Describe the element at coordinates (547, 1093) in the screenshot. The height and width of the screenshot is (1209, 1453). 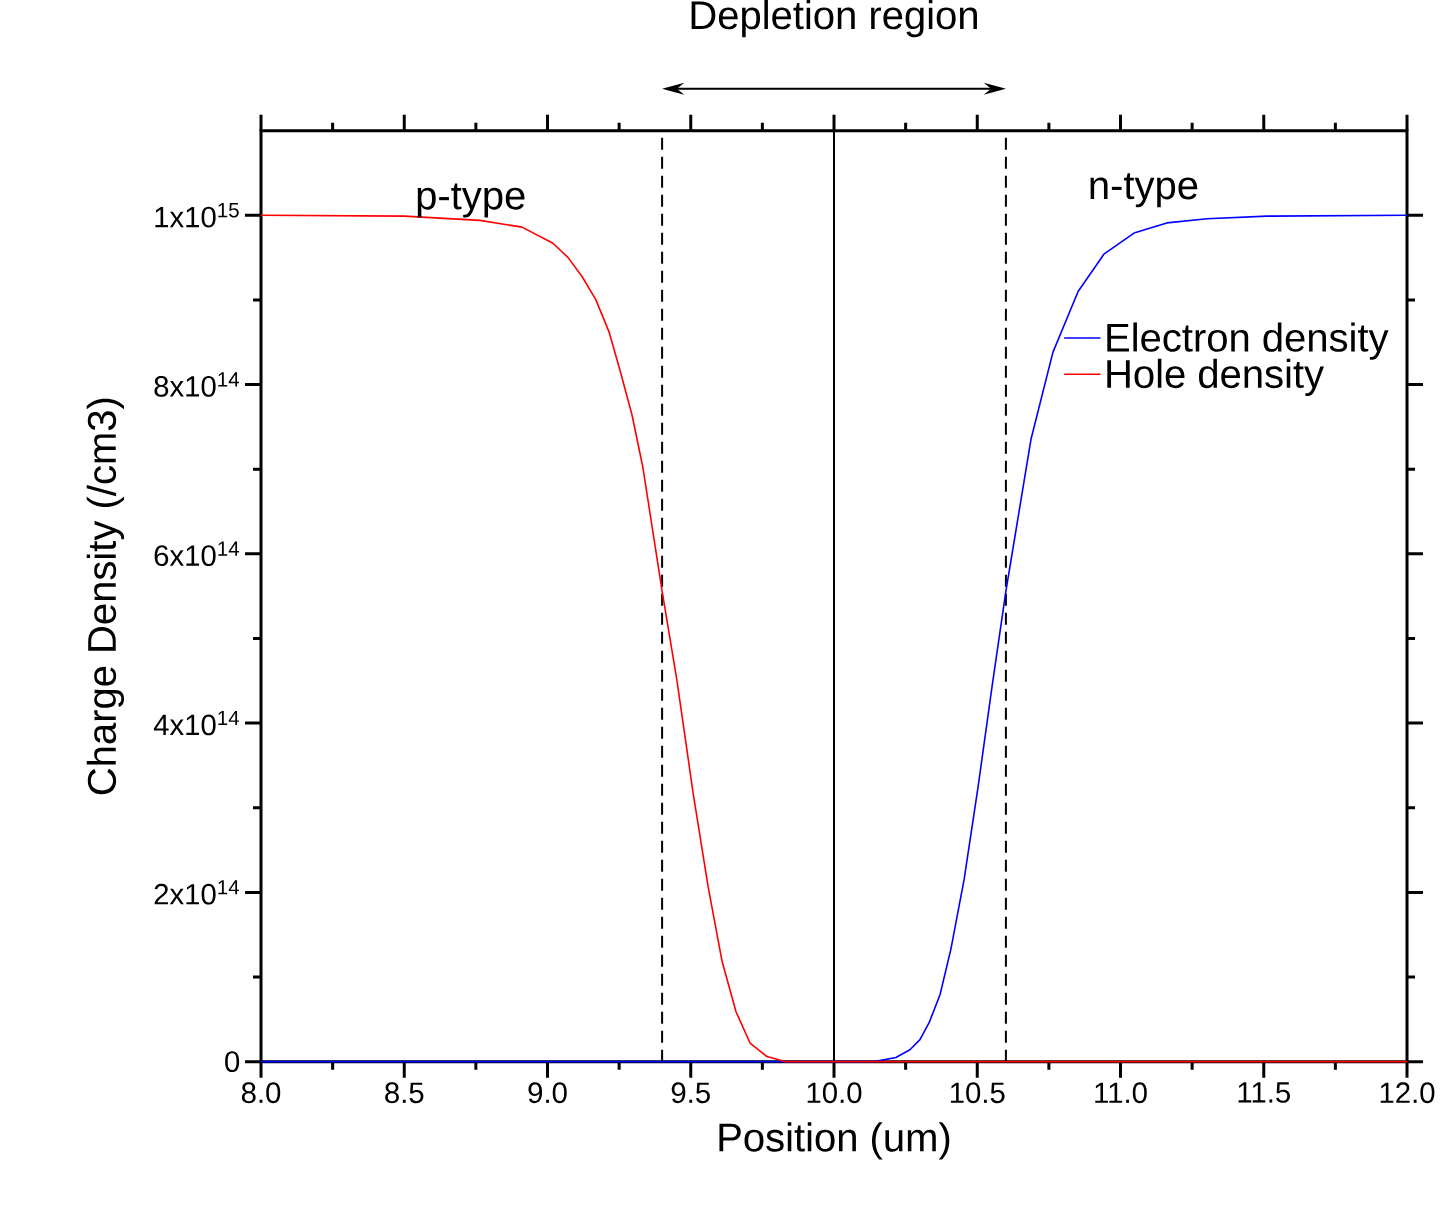
I see `x-tick-label: 9.0` at that location.